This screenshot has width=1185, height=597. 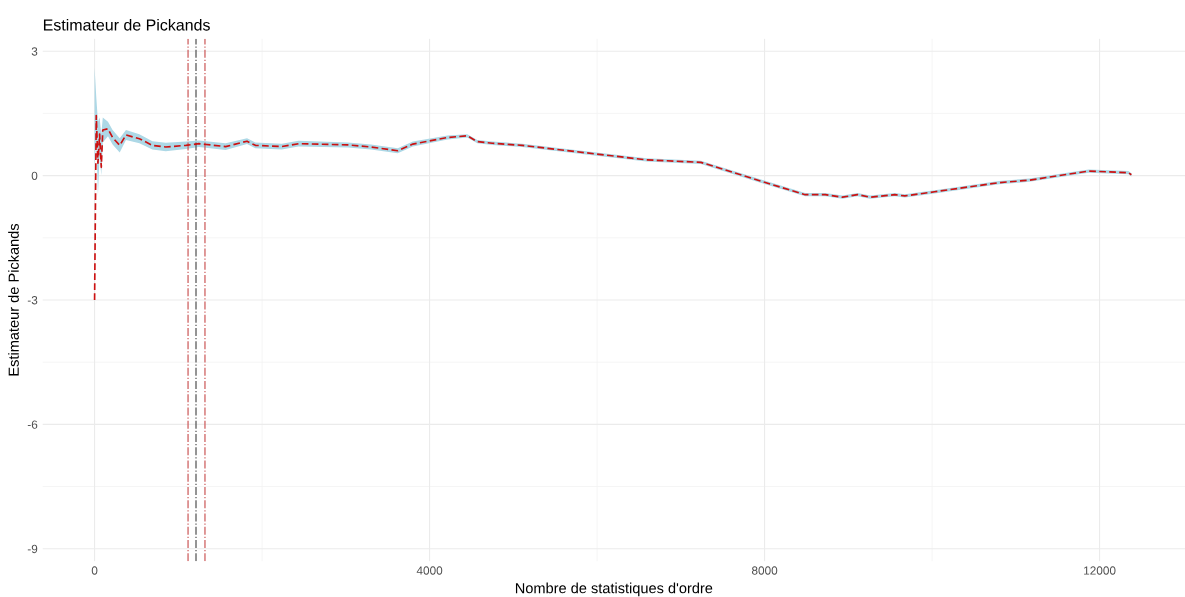 What do you see at coordinates (34, 176) in the screenshot?
I see `y-tick-label: 0` at bounding box center [34, 176].